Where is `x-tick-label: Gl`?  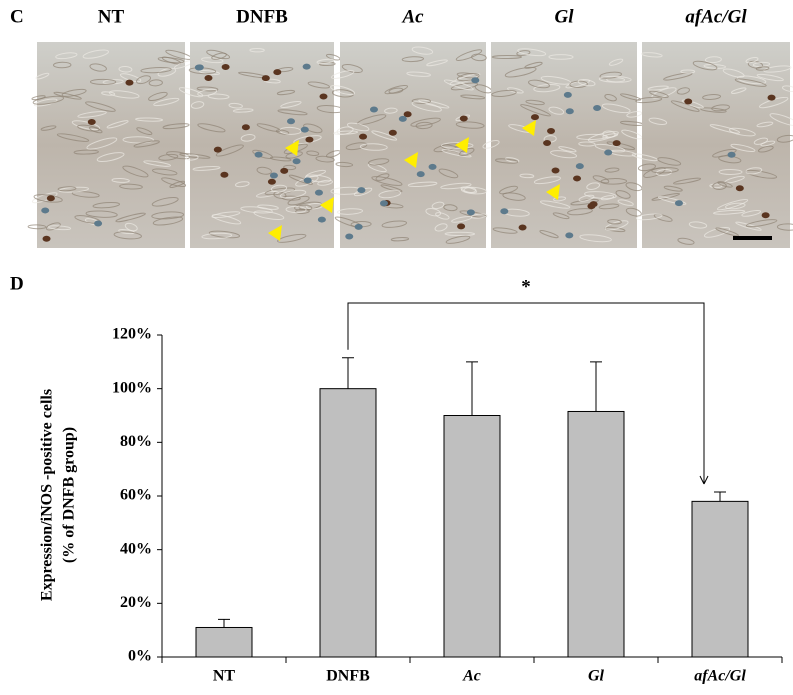
x-tick-label: Gl is located at coordinates (596, 676).